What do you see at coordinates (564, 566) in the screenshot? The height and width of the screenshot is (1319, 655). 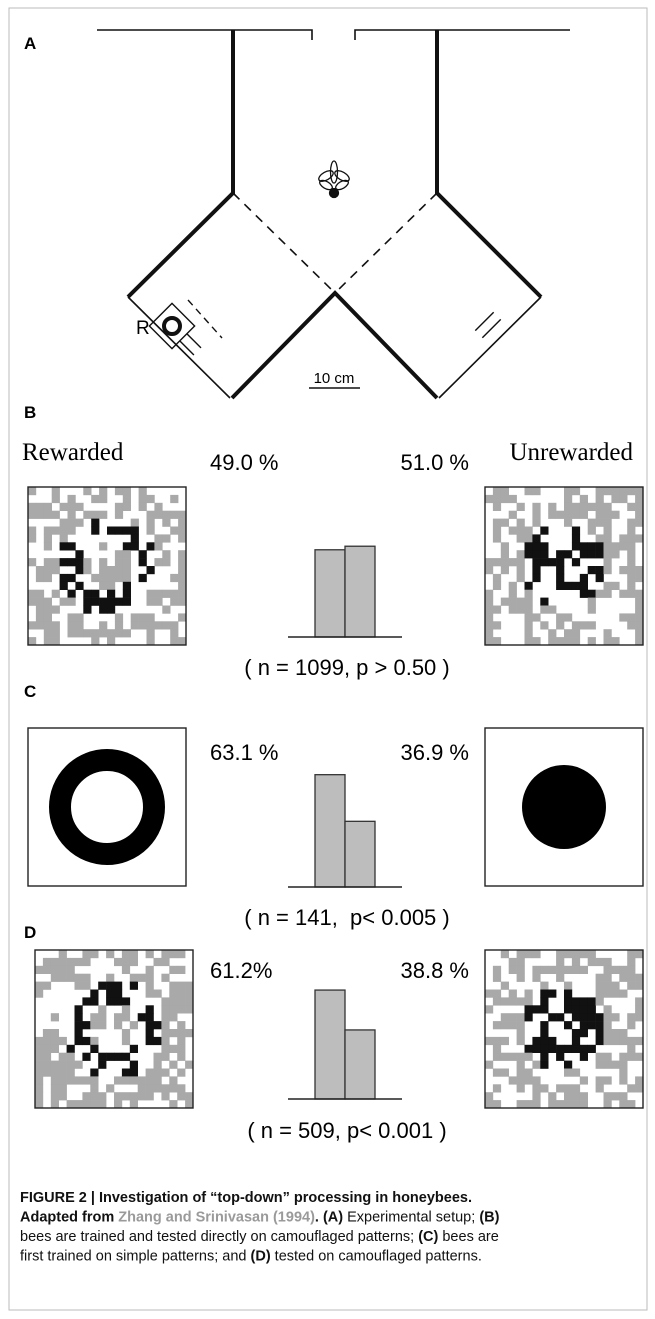 I see `stimulus-border` at bounding box center [564, 566].